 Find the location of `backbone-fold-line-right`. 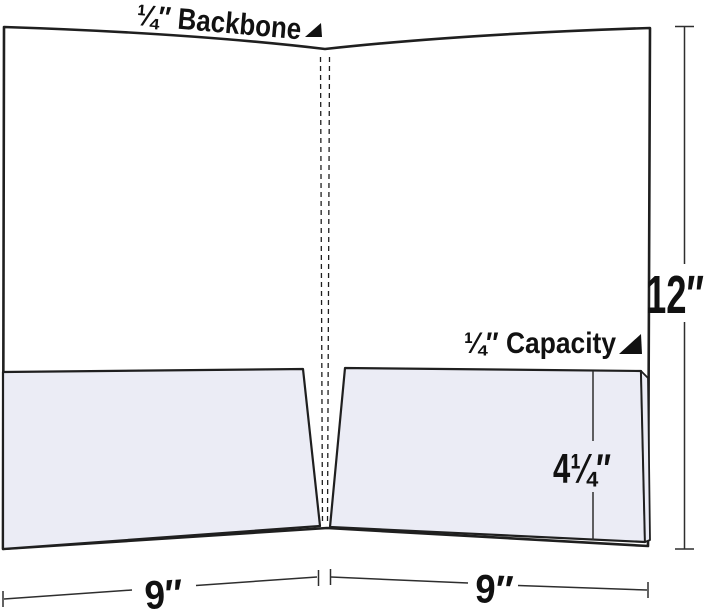

backbone-fold-line-right is located at coordinates (328, 290).